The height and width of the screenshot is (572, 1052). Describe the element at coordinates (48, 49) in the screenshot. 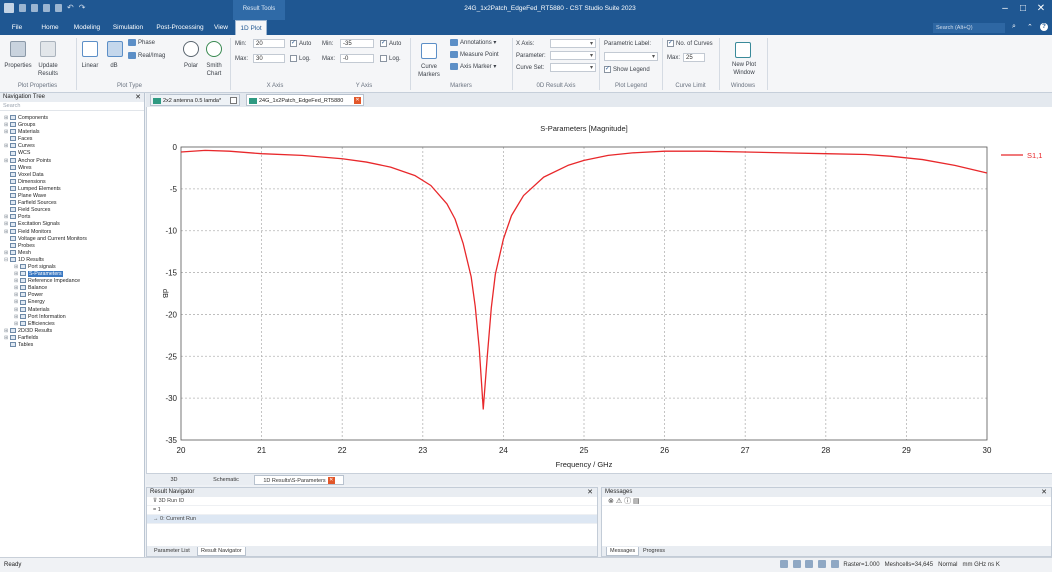

I see `update-results-icon` at that location.